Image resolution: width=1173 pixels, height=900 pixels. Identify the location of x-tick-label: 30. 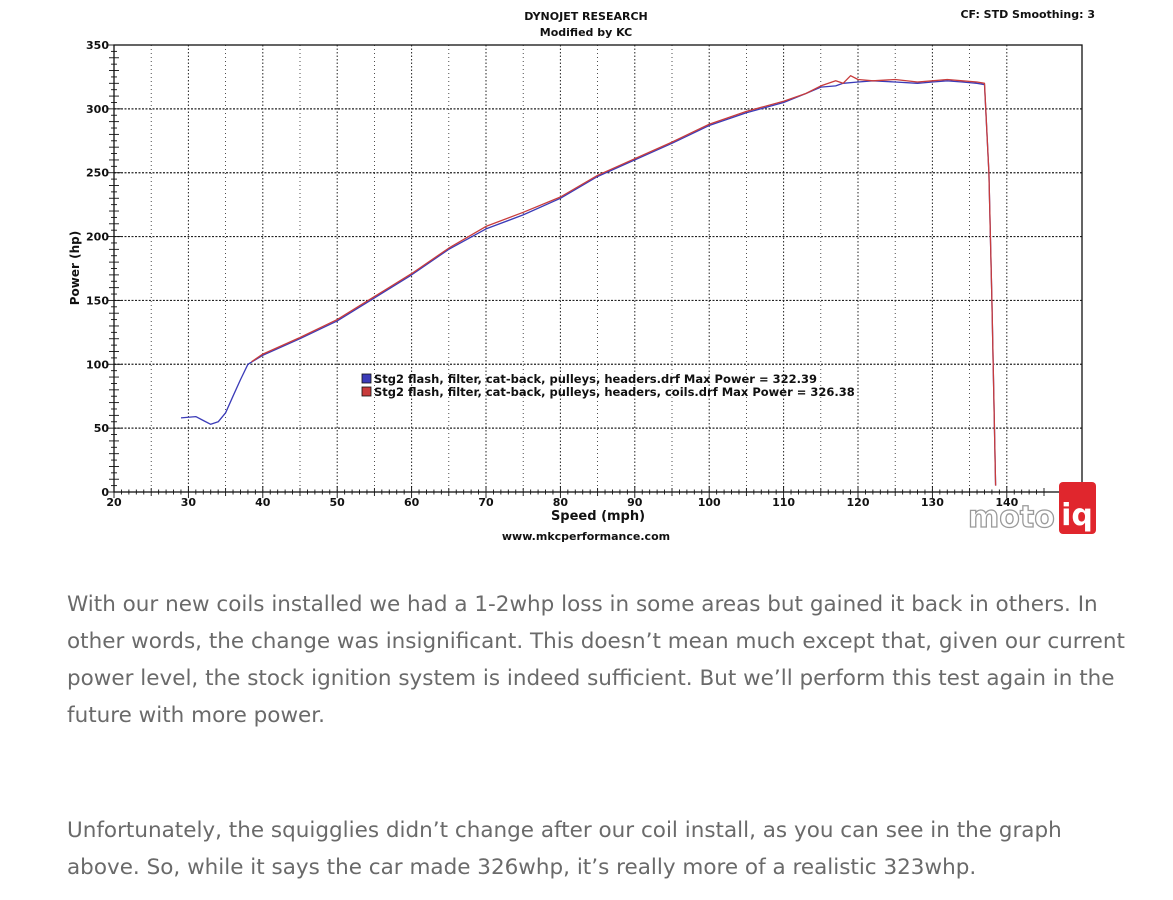
(189, 502).